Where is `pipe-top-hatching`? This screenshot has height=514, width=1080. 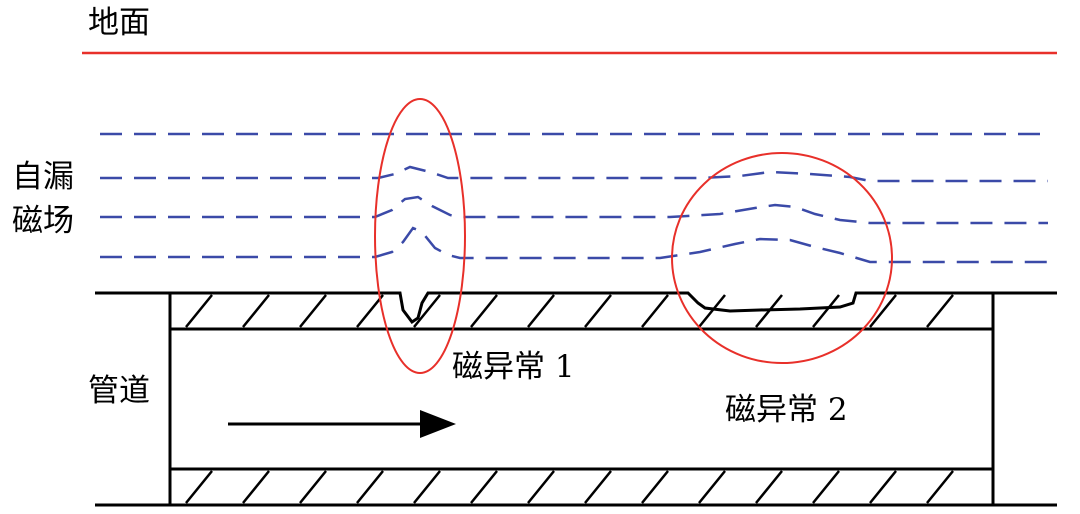 pipe-top-hatching is located at coordinates (569, 311).